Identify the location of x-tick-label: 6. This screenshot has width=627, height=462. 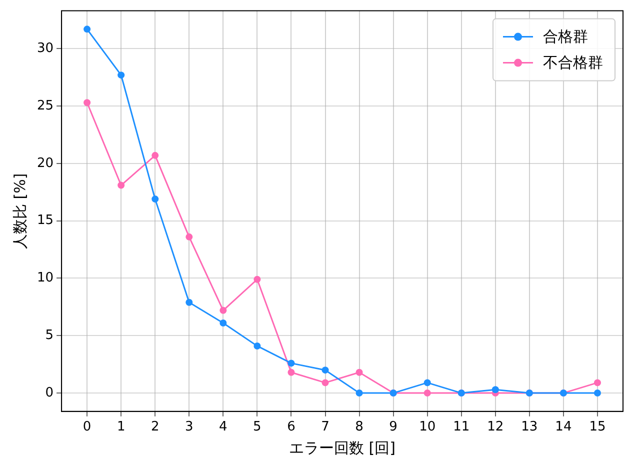
(291, 427).